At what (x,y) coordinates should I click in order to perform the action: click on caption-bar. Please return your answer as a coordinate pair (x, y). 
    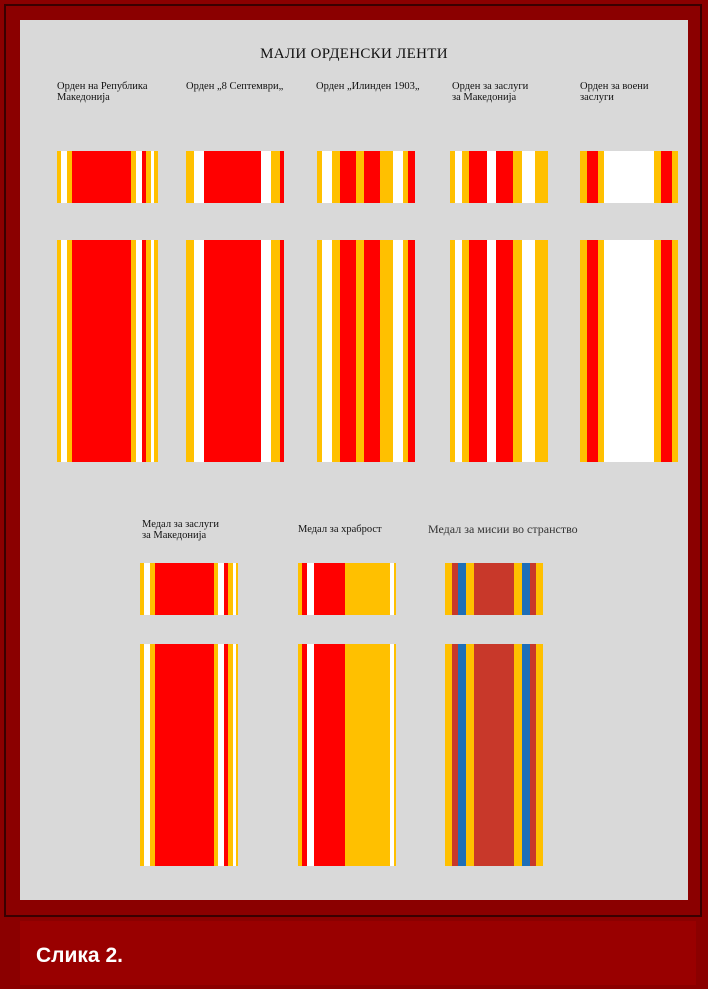
    Looking at the image, I should click on (358, 953).